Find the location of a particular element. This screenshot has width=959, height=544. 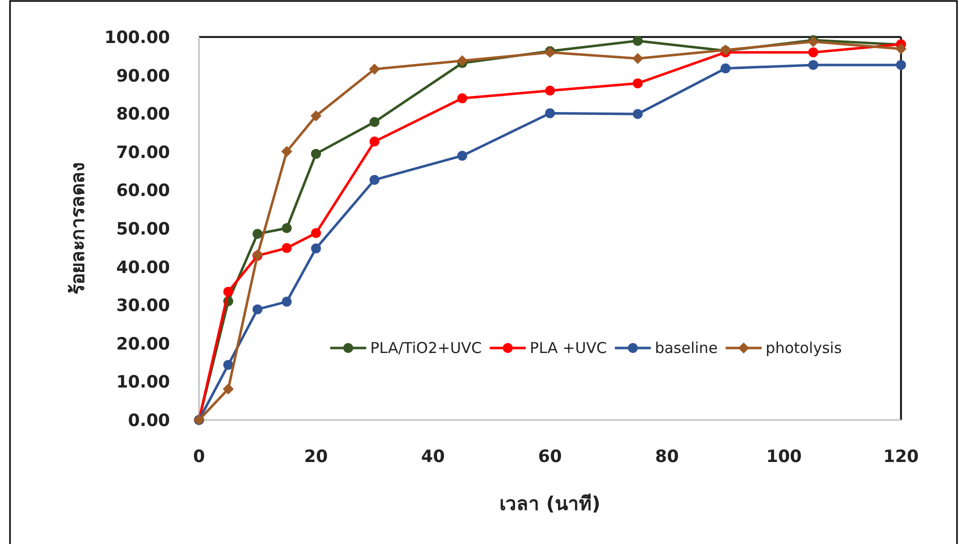

y-tick-label: 20.00 is located at coordinates (143, 344).